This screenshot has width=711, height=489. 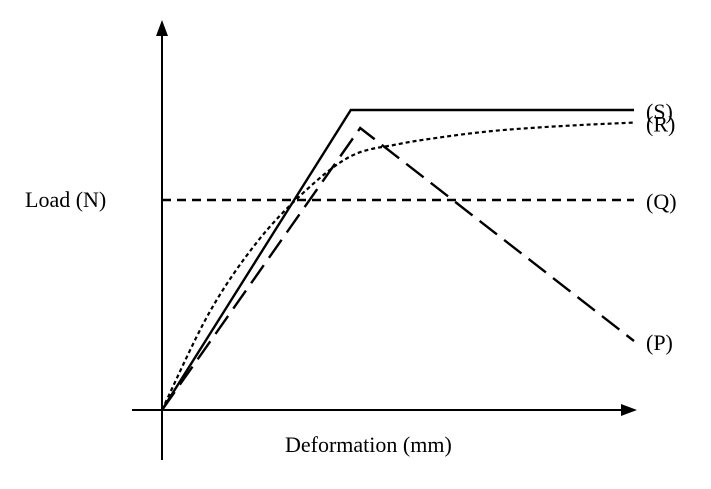 I want to click on series-label-p: (P), so click(x=659, y=342).